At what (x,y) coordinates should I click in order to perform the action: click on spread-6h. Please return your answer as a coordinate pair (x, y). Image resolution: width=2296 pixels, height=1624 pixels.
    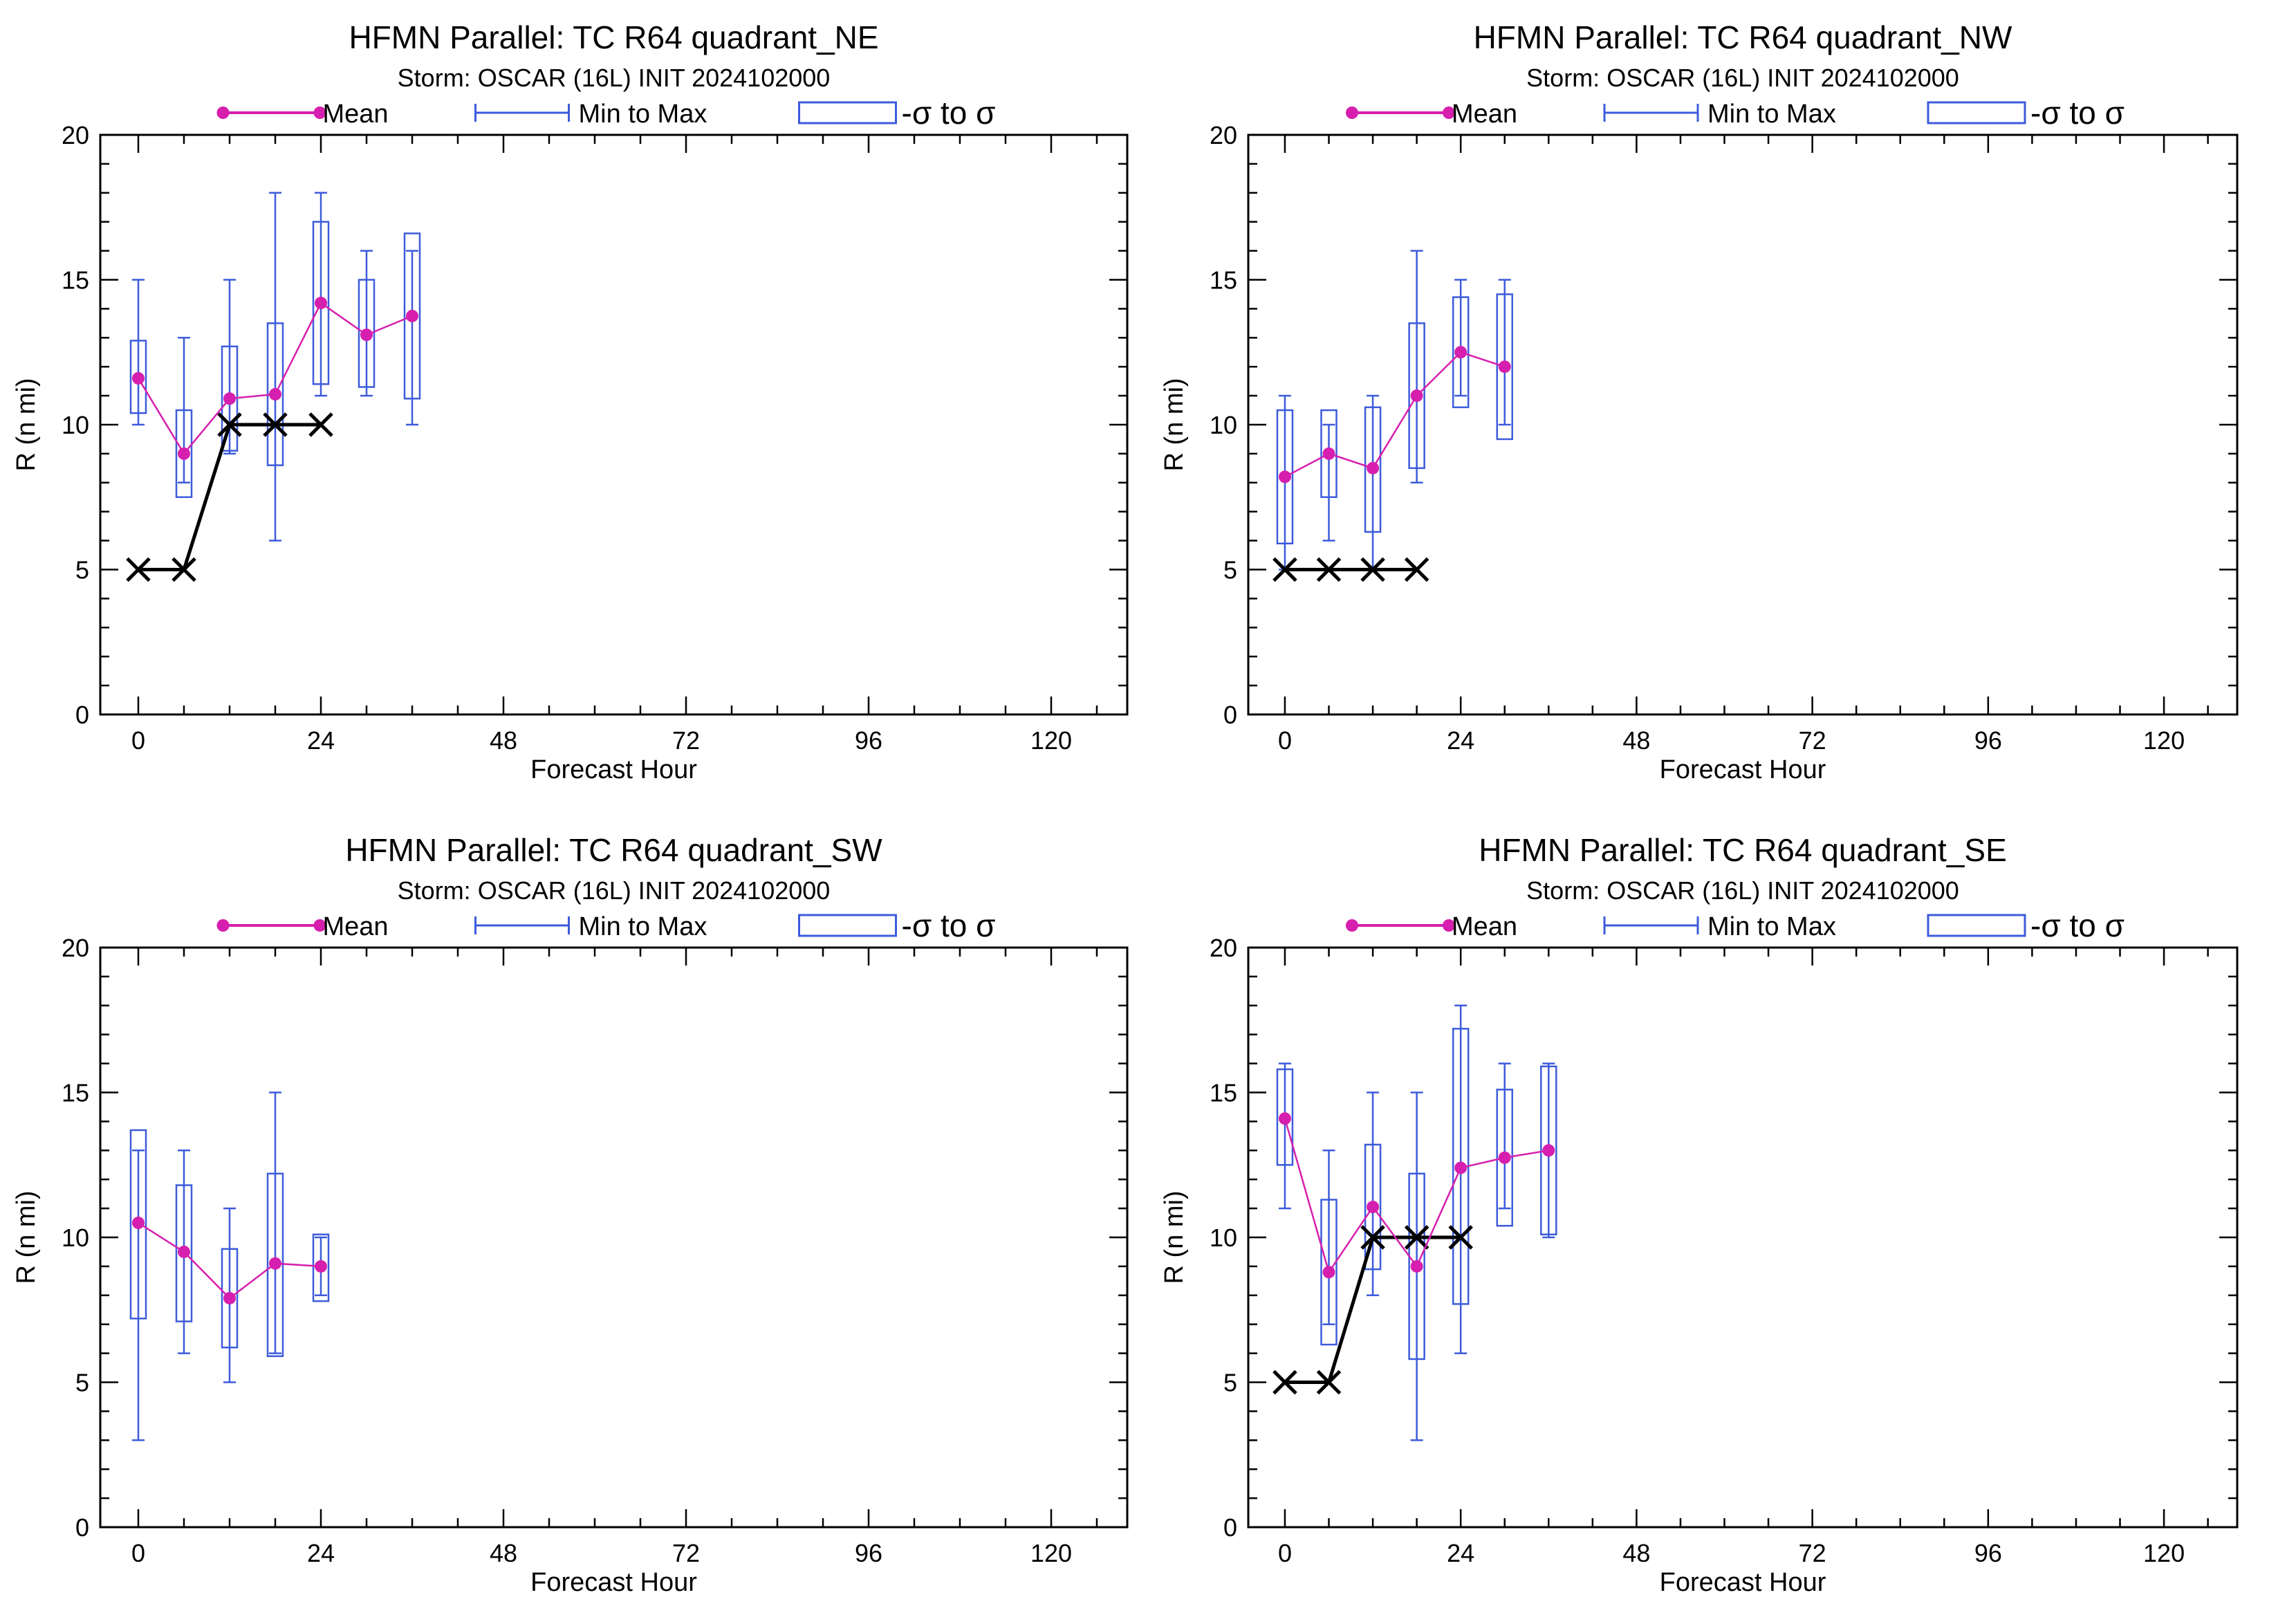
    Looking at the image, I should click on (184, 417).